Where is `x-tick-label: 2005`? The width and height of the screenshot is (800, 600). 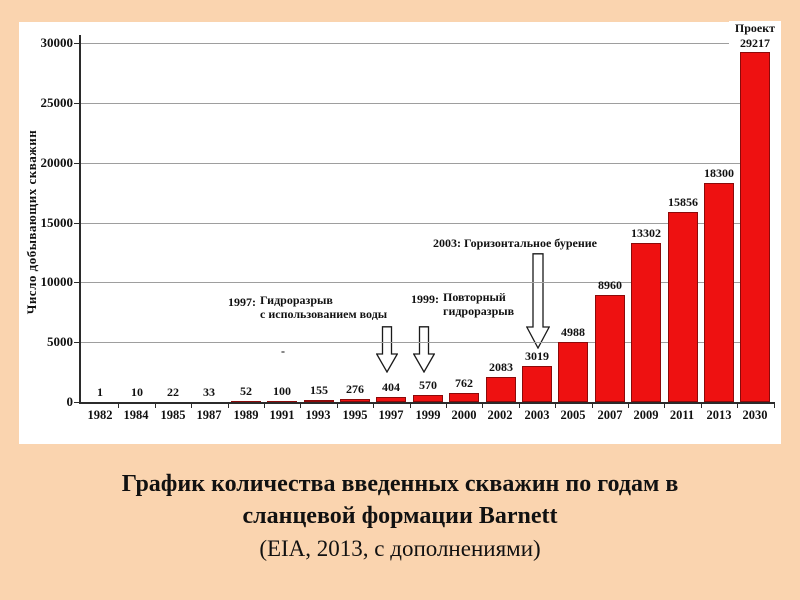 x-tick-label: 2005 is located at coordinates (573, 415).